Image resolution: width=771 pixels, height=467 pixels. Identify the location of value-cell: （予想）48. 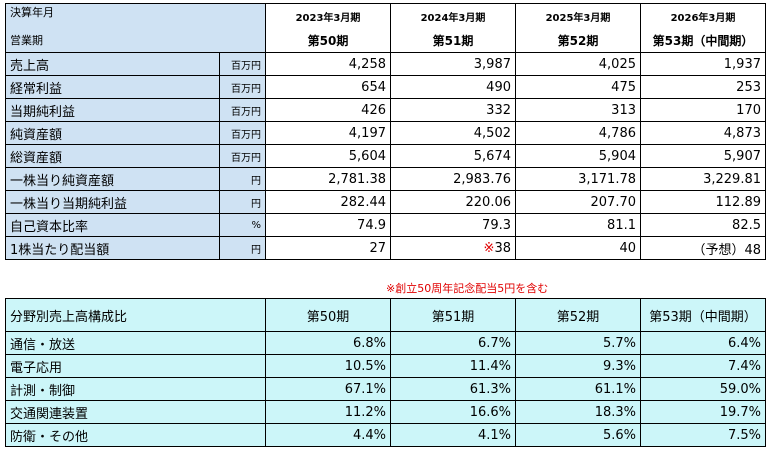
(703, 248).